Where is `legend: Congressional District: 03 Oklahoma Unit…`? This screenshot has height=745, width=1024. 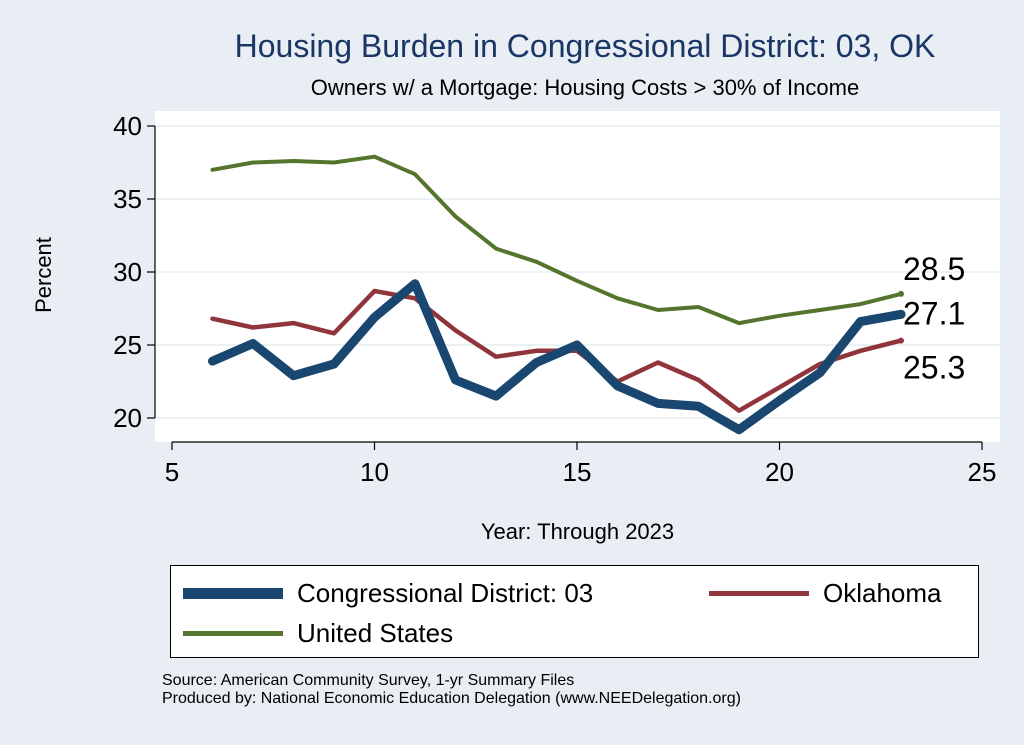
legend: Congressional District: 03 Oklahoma Unit… is located at coordinates (574, 611).